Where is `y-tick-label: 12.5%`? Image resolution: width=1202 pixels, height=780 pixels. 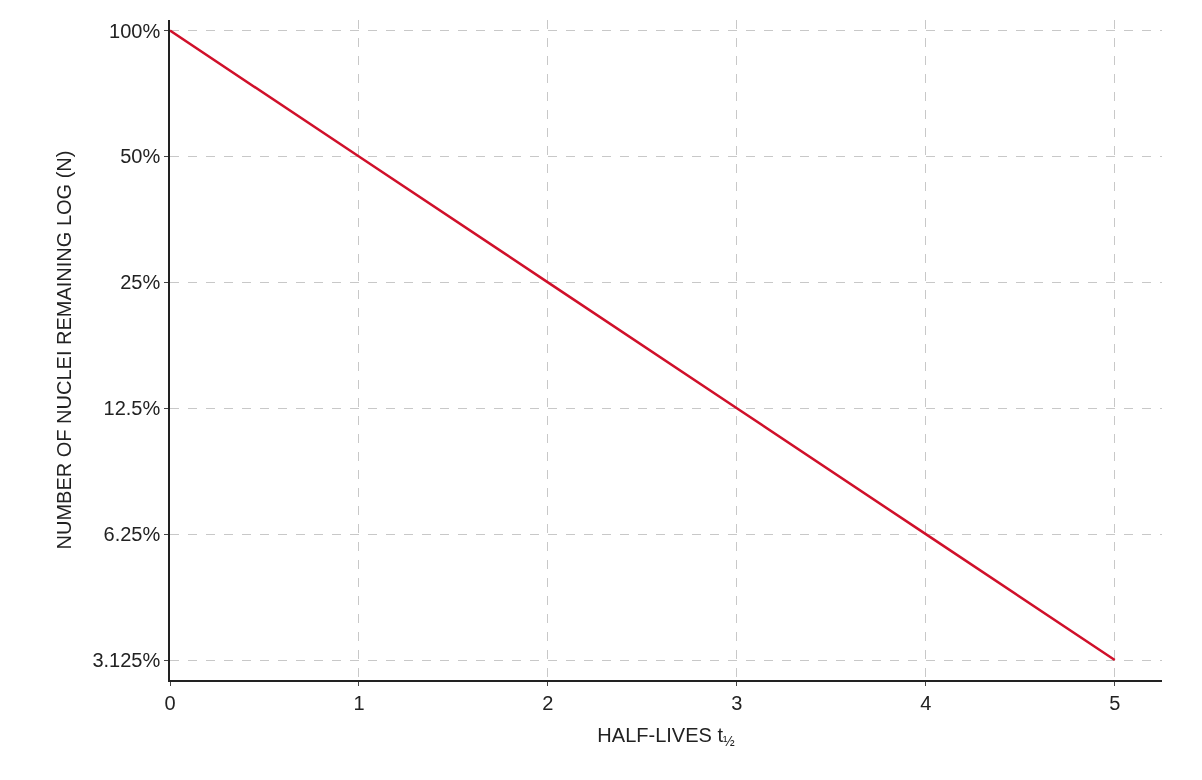
y-tick-label: 12.5% is located at coordinates (132, 408).